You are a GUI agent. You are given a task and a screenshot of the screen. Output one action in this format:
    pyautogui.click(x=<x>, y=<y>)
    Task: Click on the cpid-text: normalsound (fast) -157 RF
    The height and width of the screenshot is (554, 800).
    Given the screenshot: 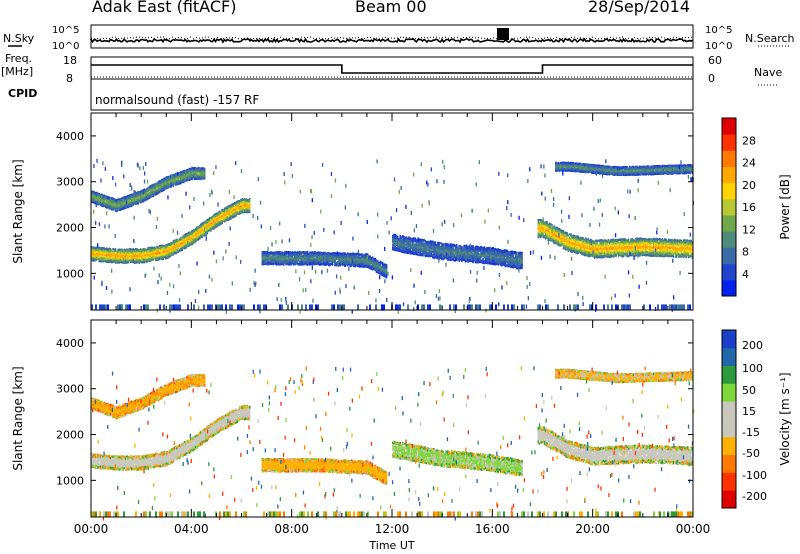 What is the action you would take?
    pyautogui.click(x=177, y=100)
    